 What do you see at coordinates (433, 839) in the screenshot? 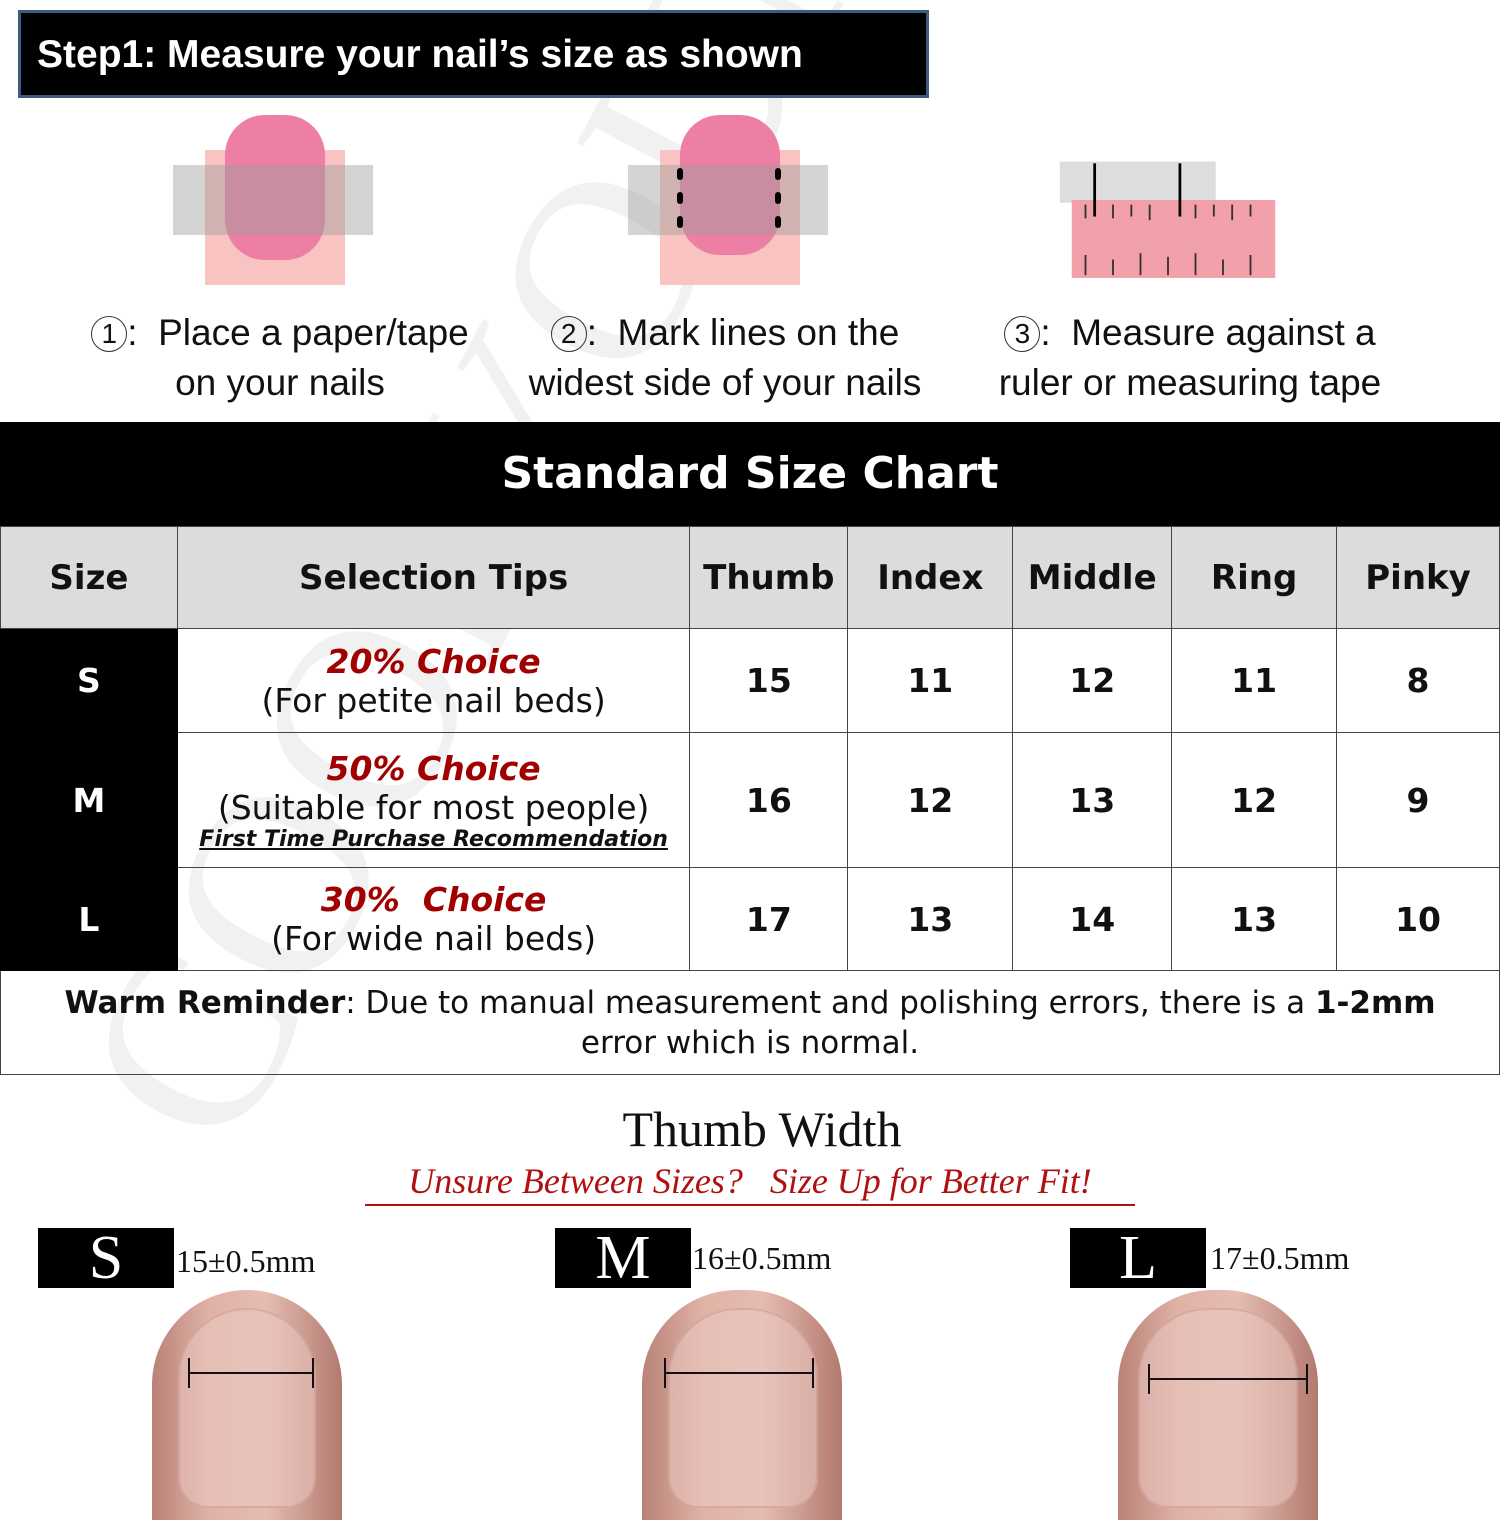
I see `recommendation-note: First Time Purchase Recommendation` at bounding box center [433, 839].